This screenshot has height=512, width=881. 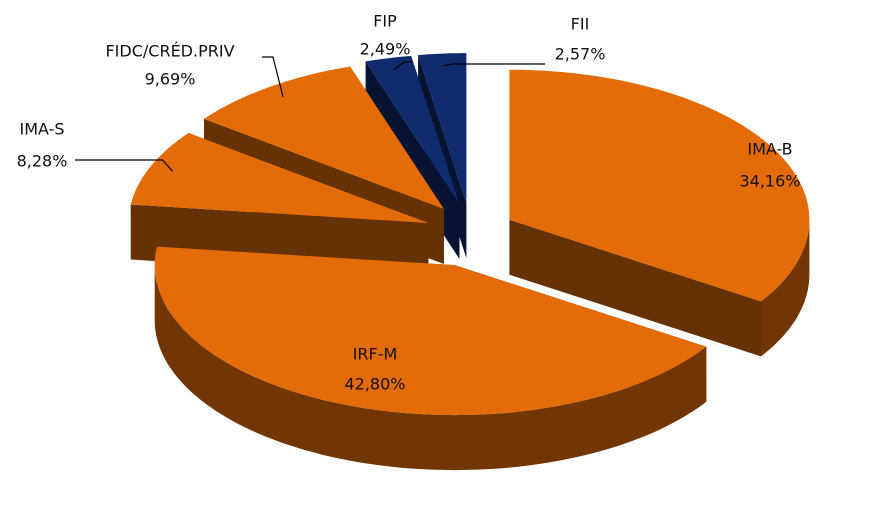 What do you see at coordinates (385, 21) in the screenshot?
I see `slice-label: FIP` at bounding box center [385, 21].